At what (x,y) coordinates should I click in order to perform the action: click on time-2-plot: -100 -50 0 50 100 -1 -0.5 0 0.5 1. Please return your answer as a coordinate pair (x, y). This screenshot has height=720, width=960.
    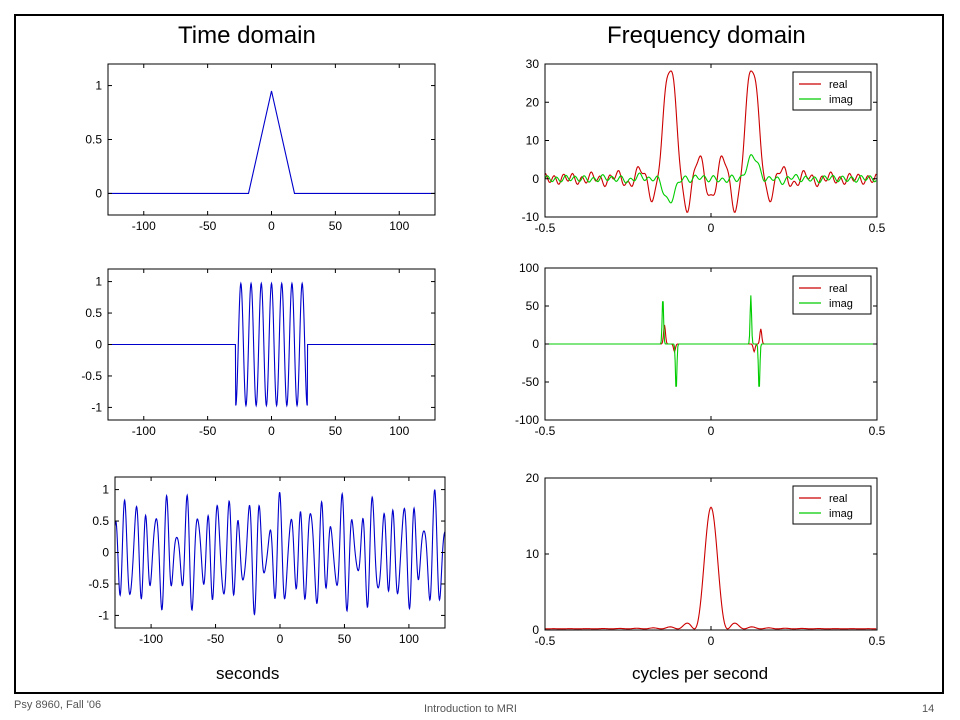
    Looking at the image, I should click on (258, 353).